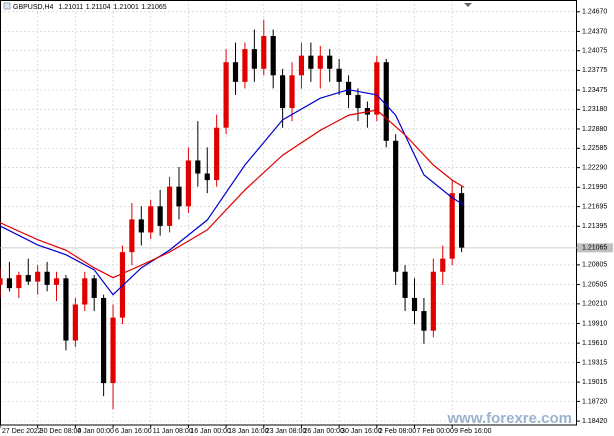 The width and height of the screenshot is (614, 436). I want to click on bid-box, so click(595, 248).